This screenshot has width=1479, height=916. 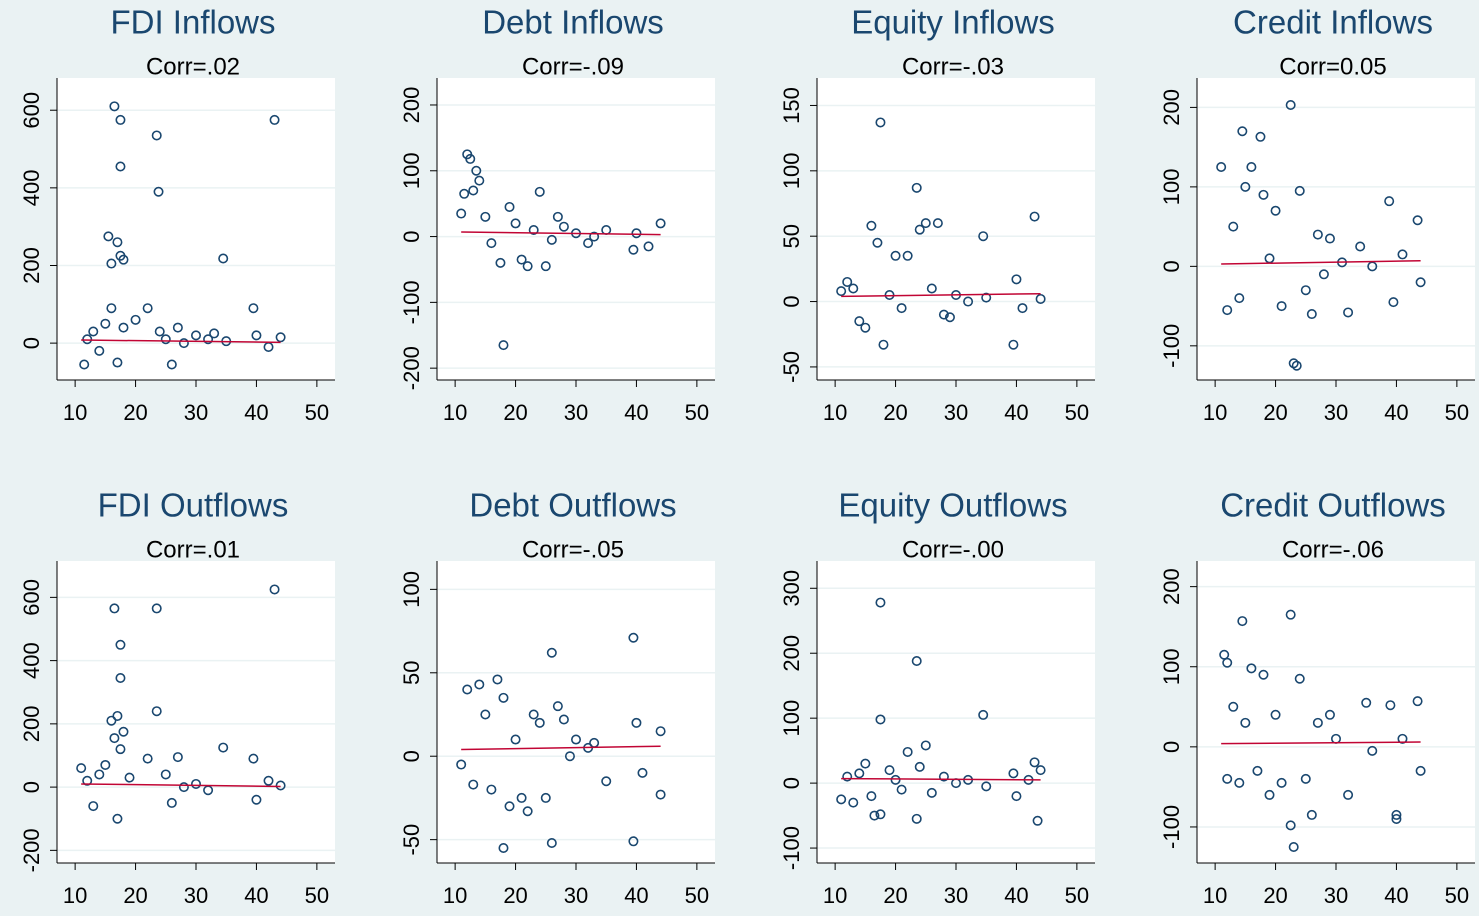 I want to click on y-tick-label: 0, so click(x=31, y=343).